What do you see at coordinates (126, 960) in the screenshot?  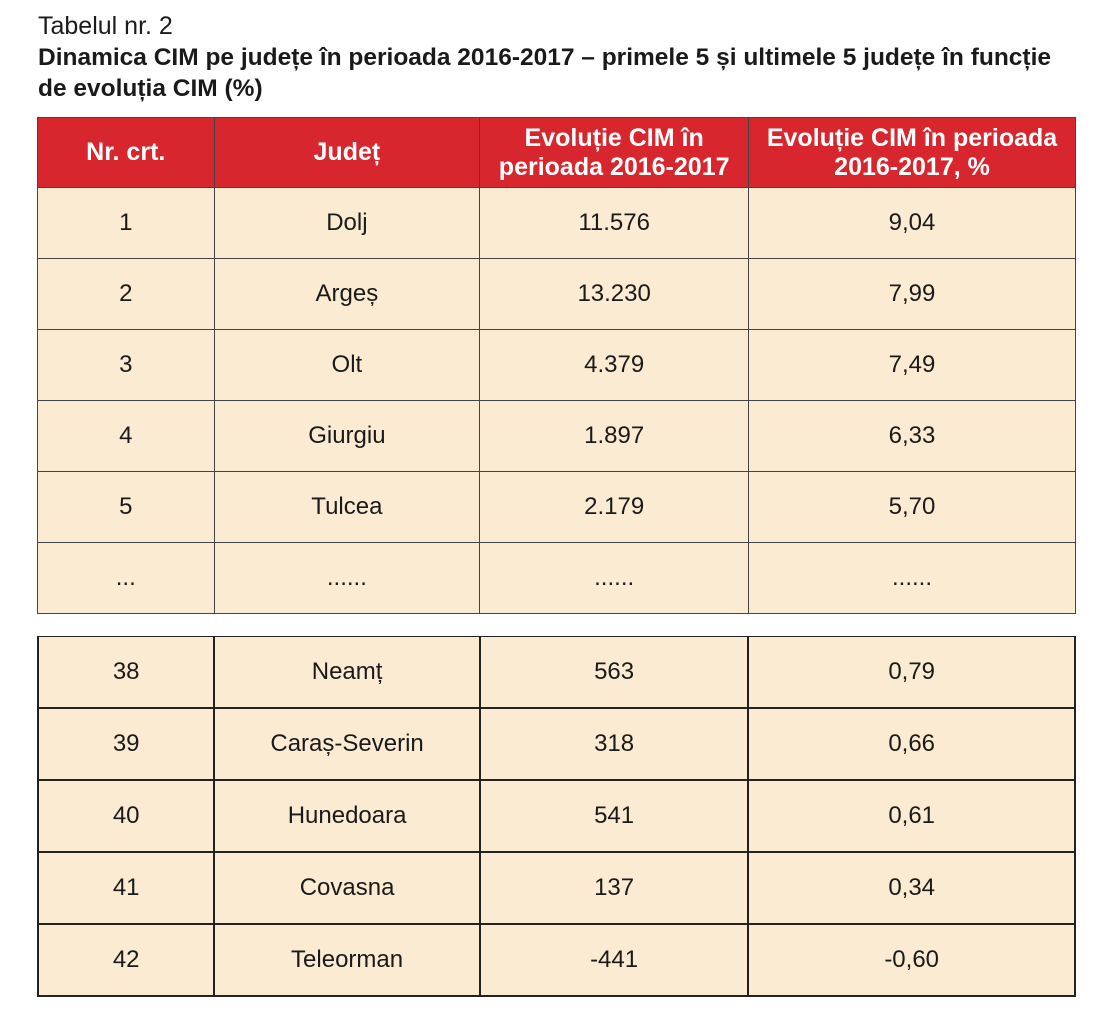 I see `cell-nr: 42` at bounding box center [126, 960].